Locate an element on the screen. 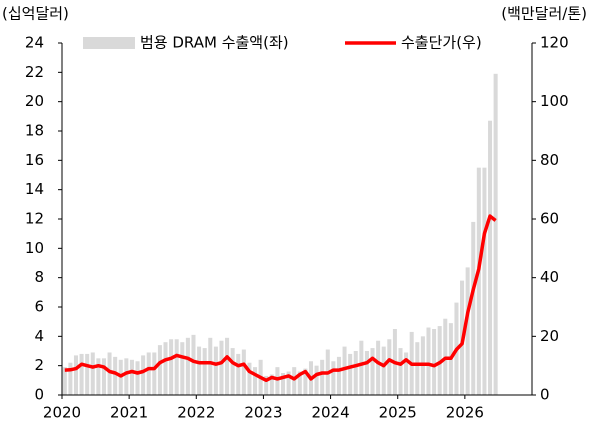  y-tick-label: 24 is located at coordinates (34, 43).